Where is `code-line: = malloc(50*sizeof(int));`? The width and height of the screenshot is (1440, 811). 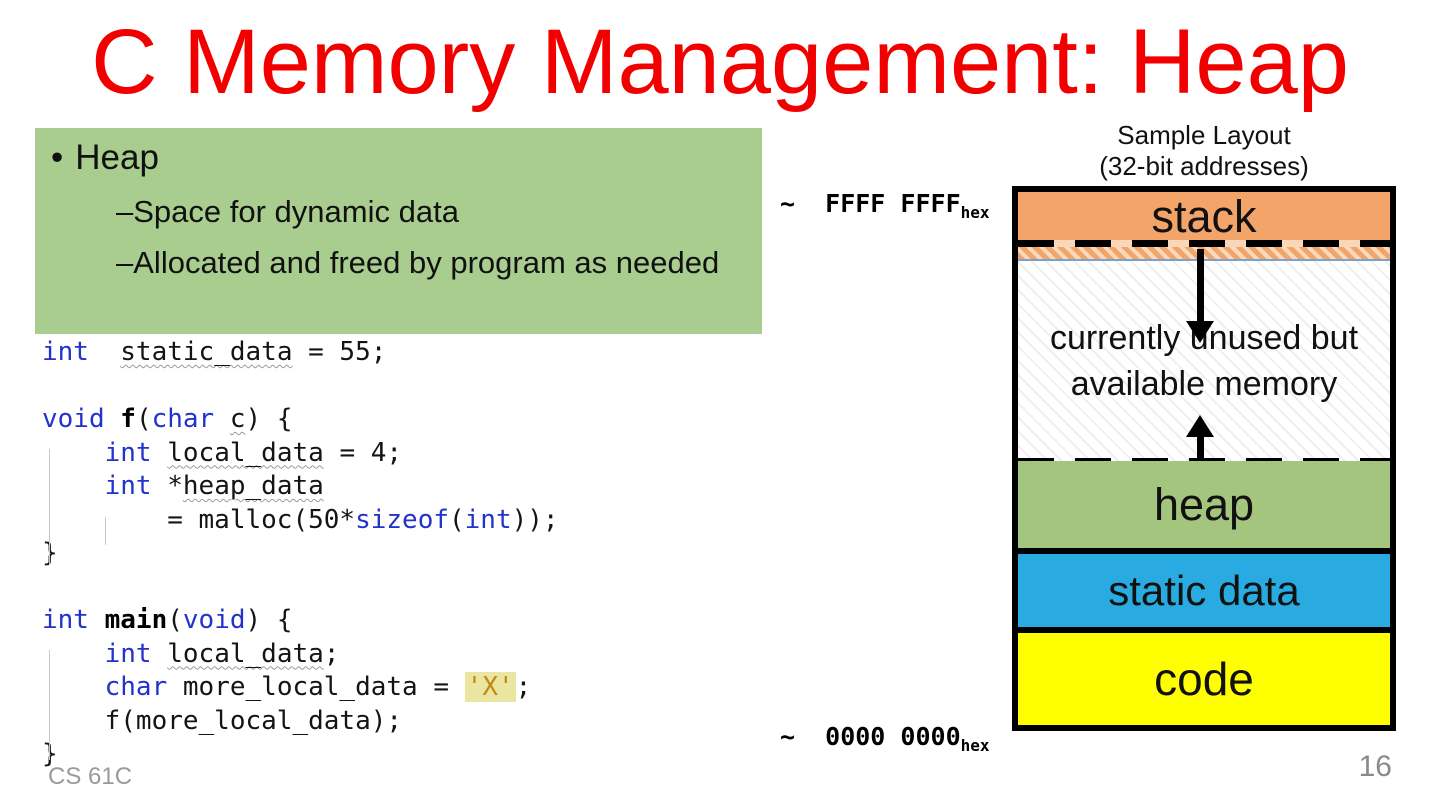
code-line: = malloc(50*sizeof(int)); is located at coordinates (300, 519).